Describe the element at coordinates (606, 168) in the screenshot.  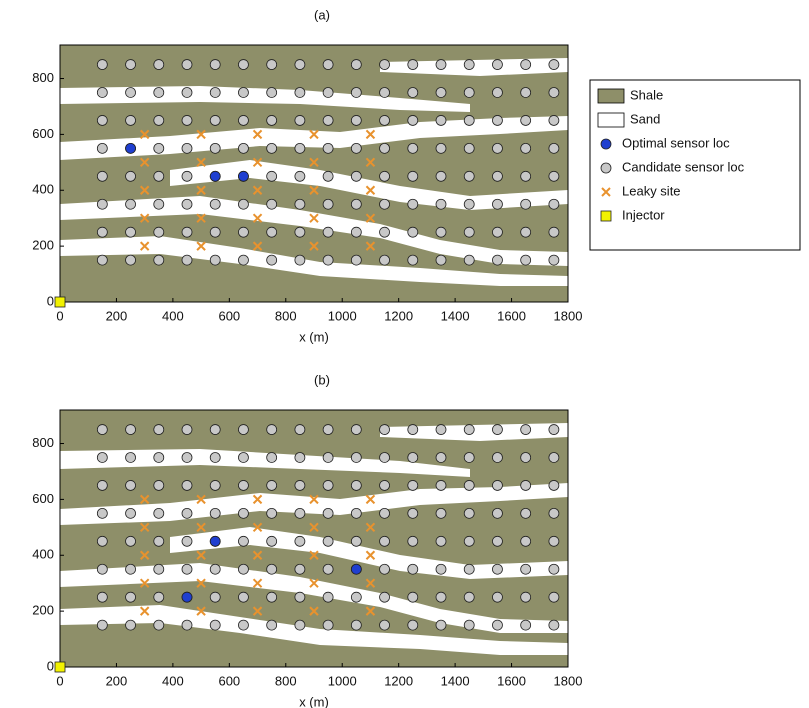
I see `legend-marker` at that location.